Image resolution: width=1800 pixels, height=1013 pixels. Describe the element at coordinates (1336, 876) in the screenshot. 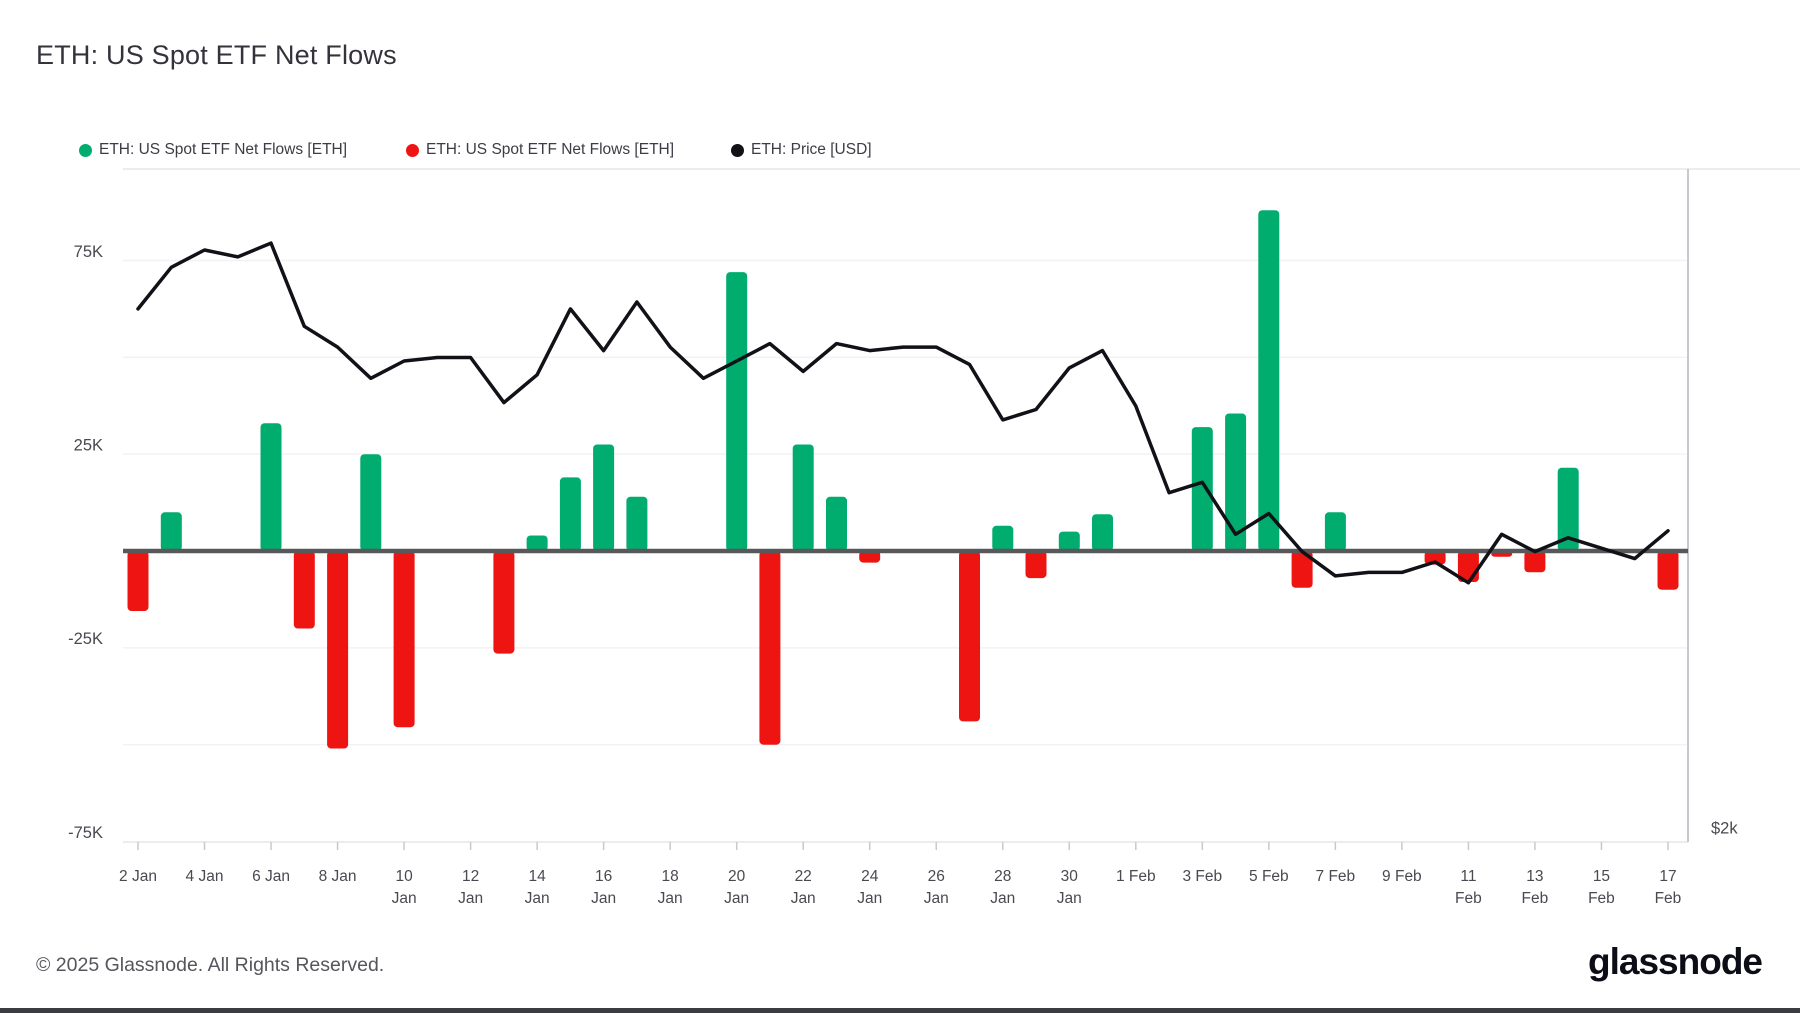

I see `x-axis-label: 7 Feb` at that location.